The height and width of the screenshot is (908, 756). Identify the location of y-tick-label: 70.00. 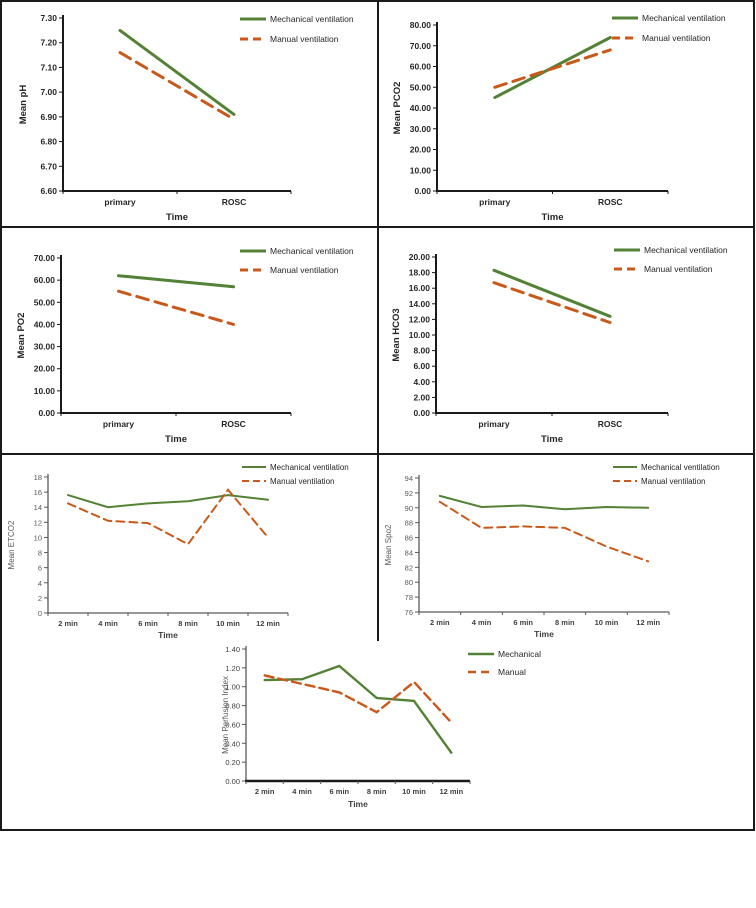
(45, 258).